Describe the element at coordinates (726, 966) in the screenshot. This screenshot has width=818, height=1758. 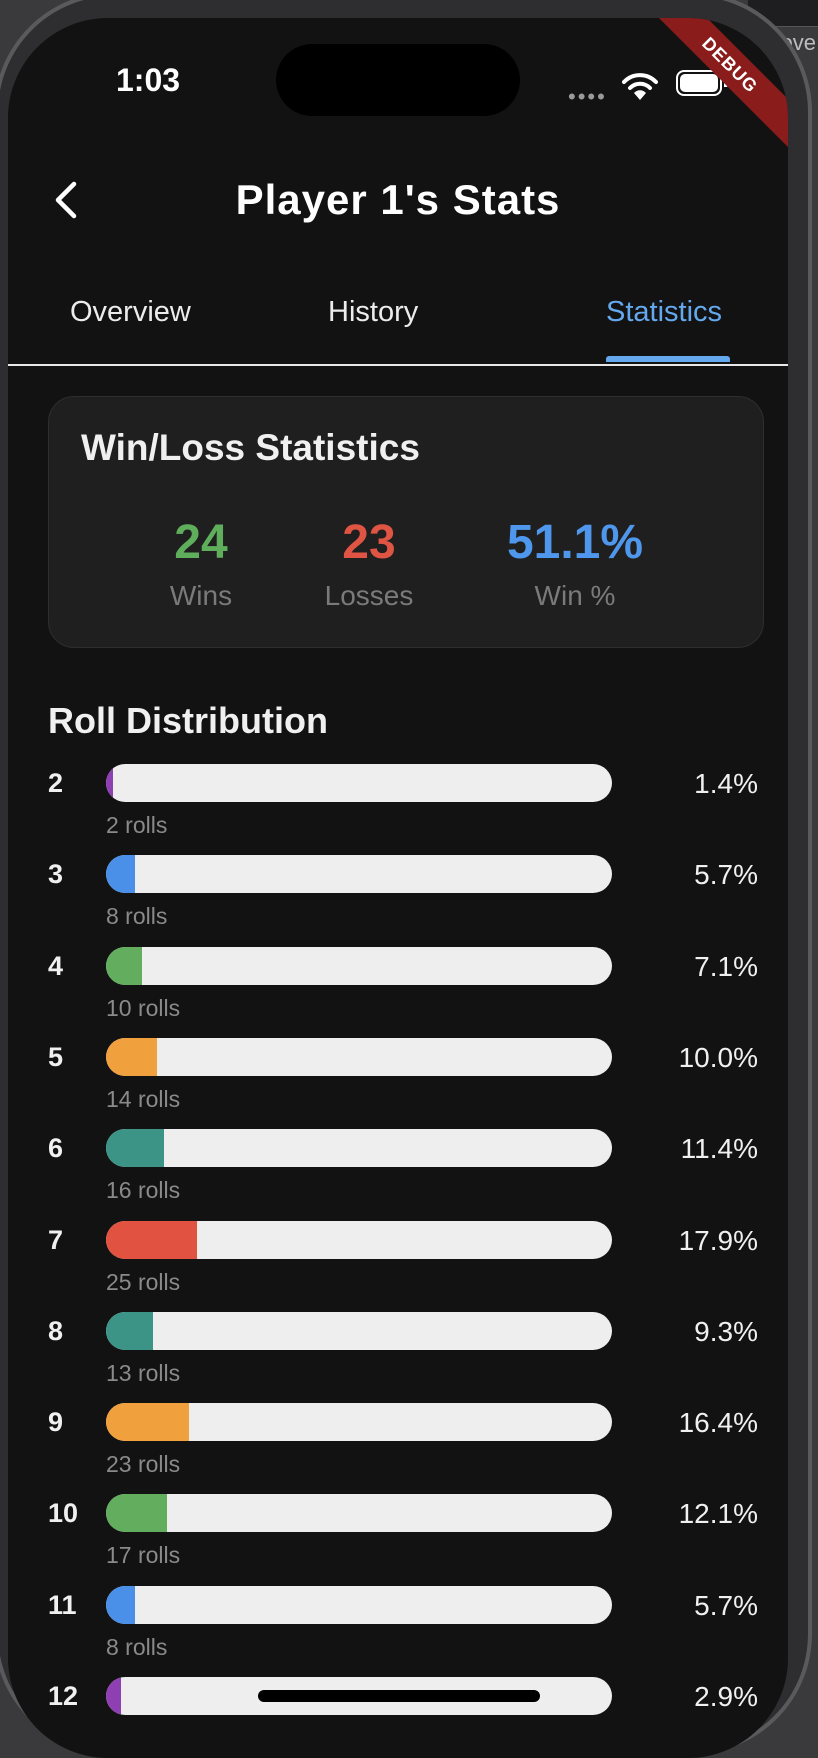
I see `roll-percentage: 7.1%` at that location.